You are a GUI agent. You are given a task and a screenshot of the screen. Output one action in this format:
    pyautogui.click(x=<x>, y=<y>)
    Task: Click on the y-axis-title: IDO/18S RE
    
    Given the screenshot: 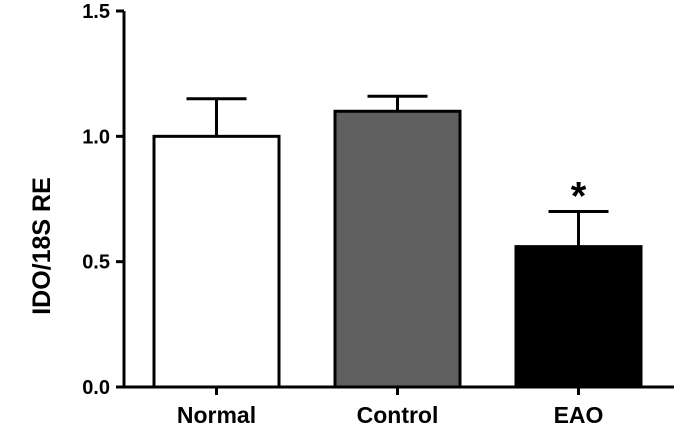 What is the action you would take?
    pyautogui.click(x=42, y=246)
    